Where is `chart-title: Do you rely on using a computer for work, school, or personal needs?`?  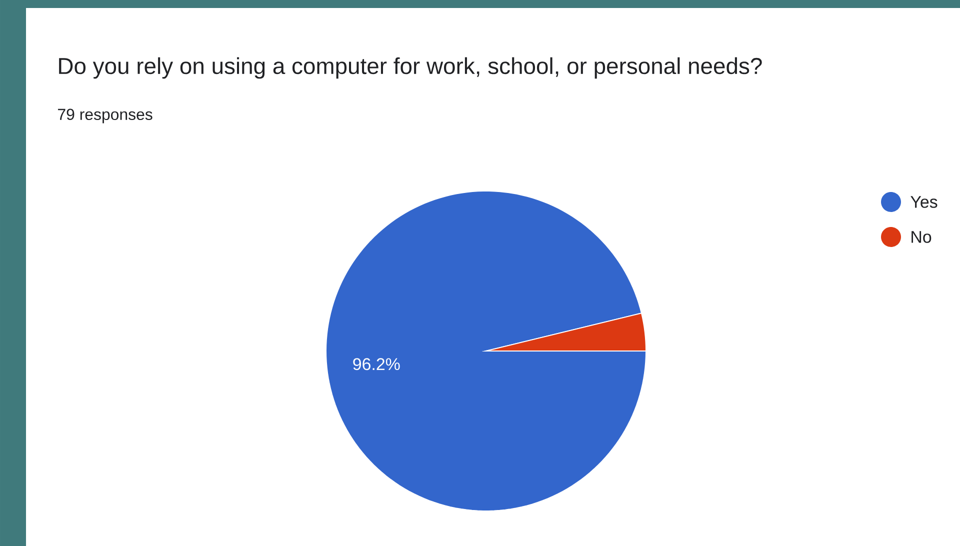 chart-title: Do you rely on using a computer for work, school, or personal needs? is located at coordinates (410, 68).